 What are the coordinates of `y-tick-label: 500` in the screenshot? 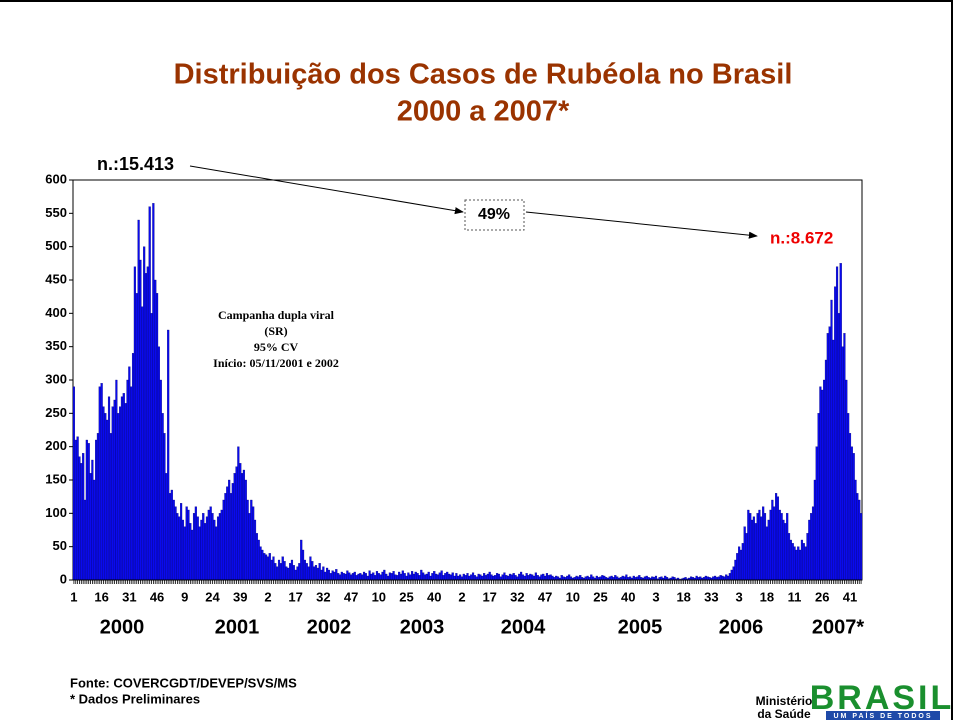 It's located at (56, 245).